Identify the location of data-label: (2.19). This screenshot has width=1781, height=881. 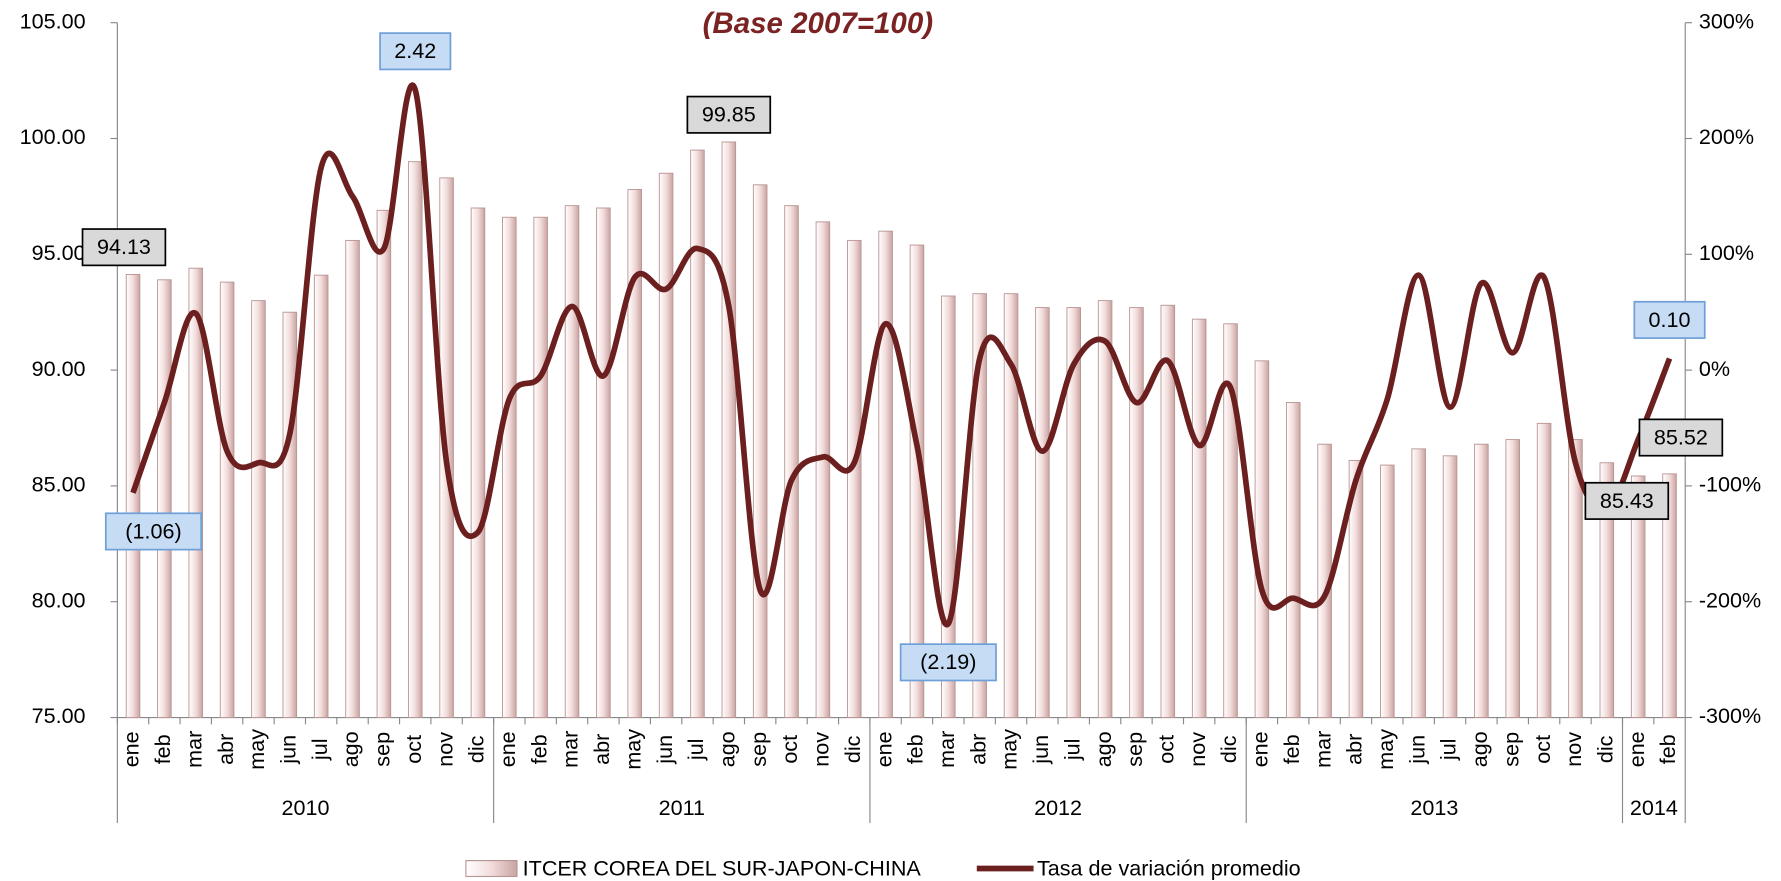
(948, 661).